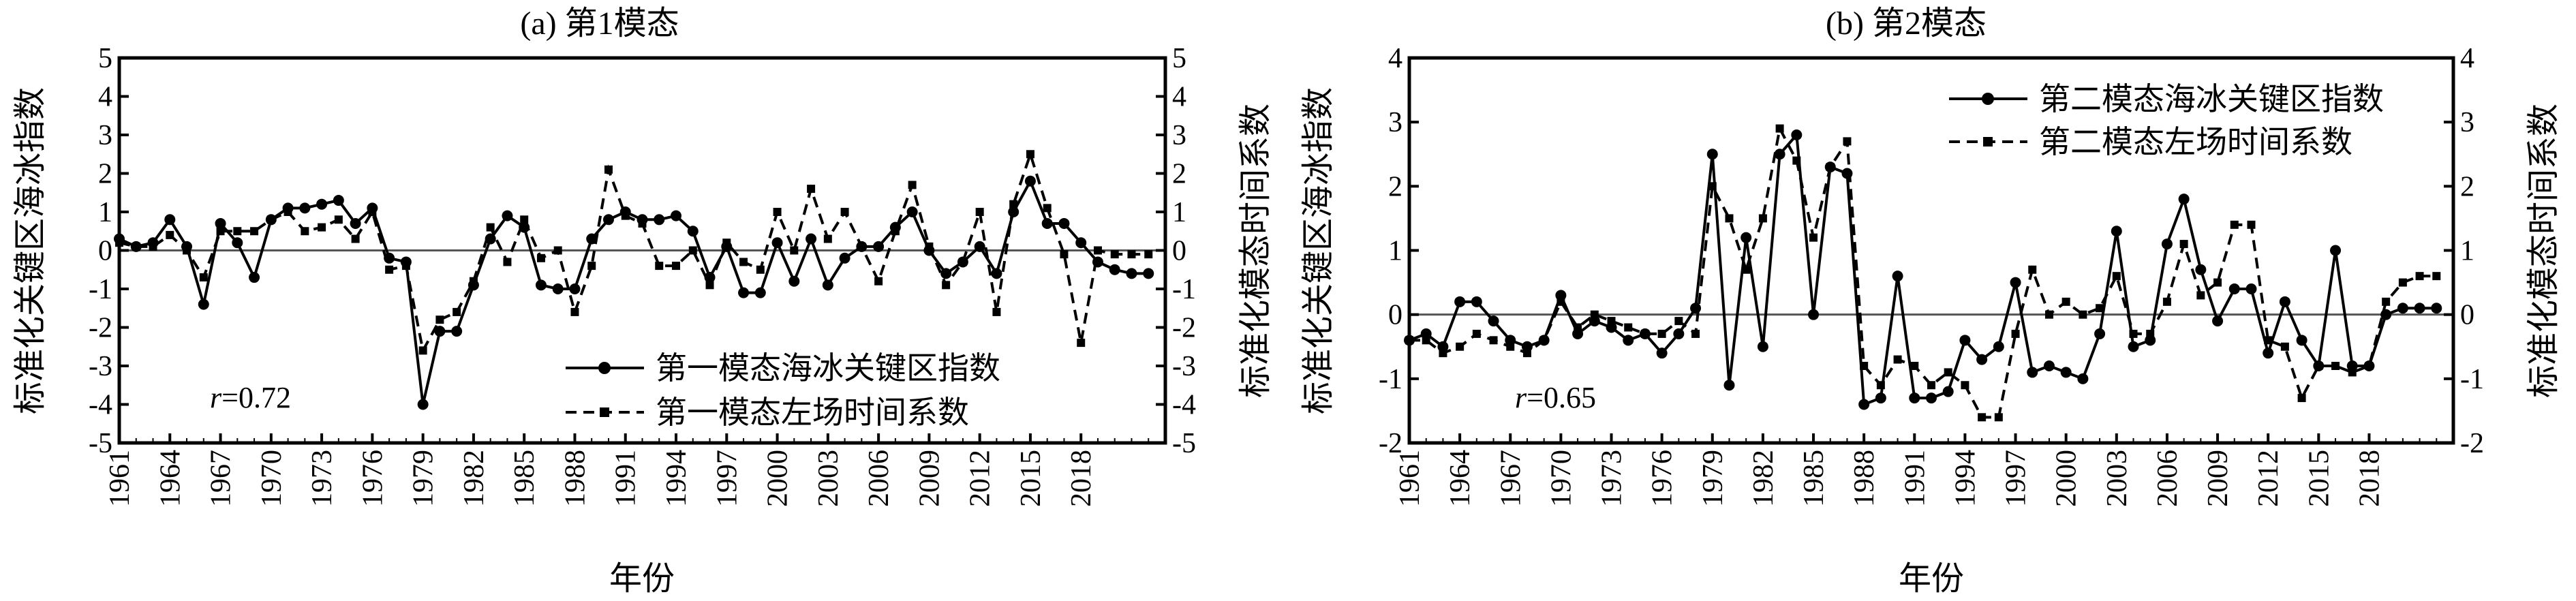 The width and height of the screenshot is (2576, 601). I want to click on panel-a-x-tick-label: 2009, so click(930, 478).